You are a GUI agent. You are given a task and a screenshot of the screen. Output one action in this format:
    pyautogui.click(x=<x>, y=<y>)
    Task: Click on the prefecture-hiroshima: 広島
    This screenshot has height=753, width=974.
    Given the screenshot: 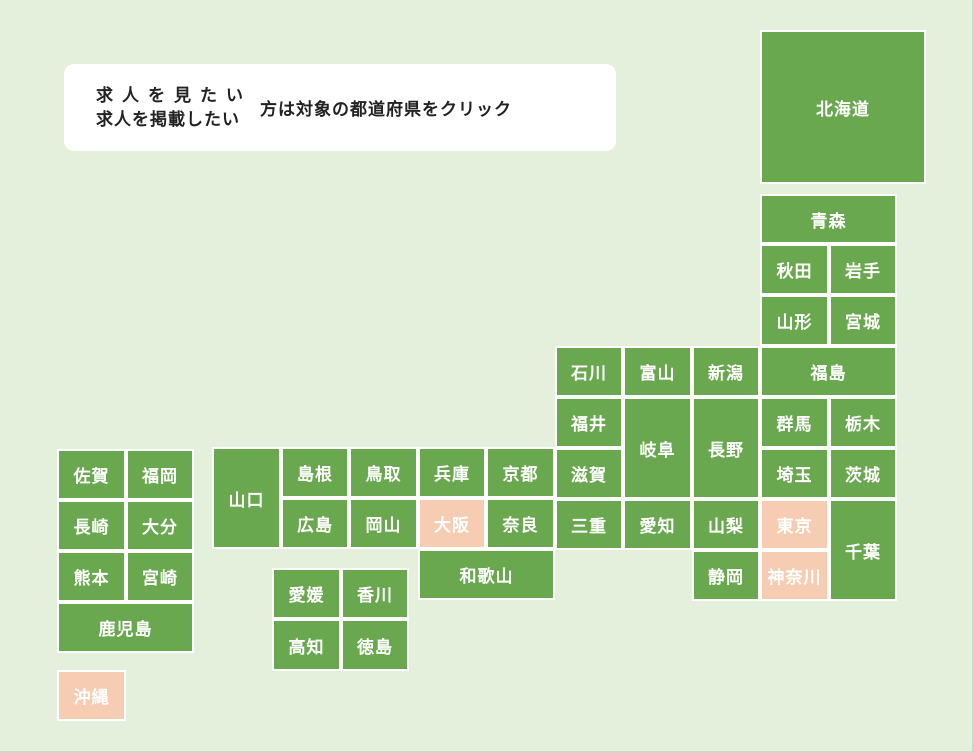 What is the action you would take?
    pyautogui.click(x=315, y=523)
    